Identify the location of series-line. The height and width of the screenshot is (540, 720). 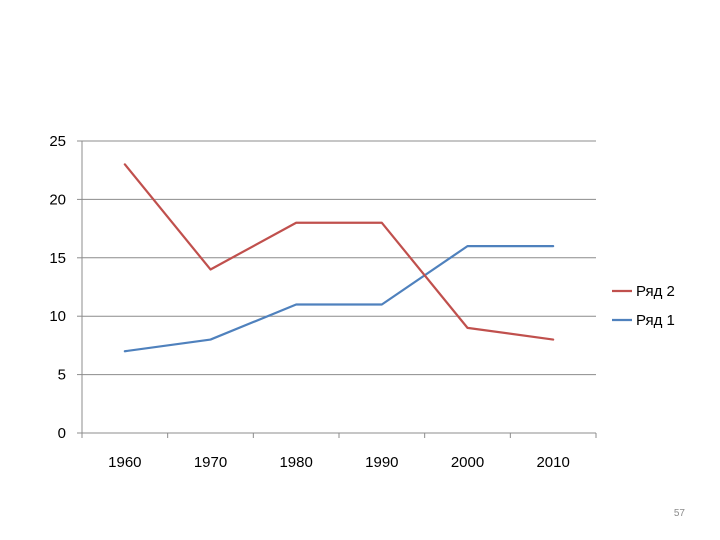
(339, 299).